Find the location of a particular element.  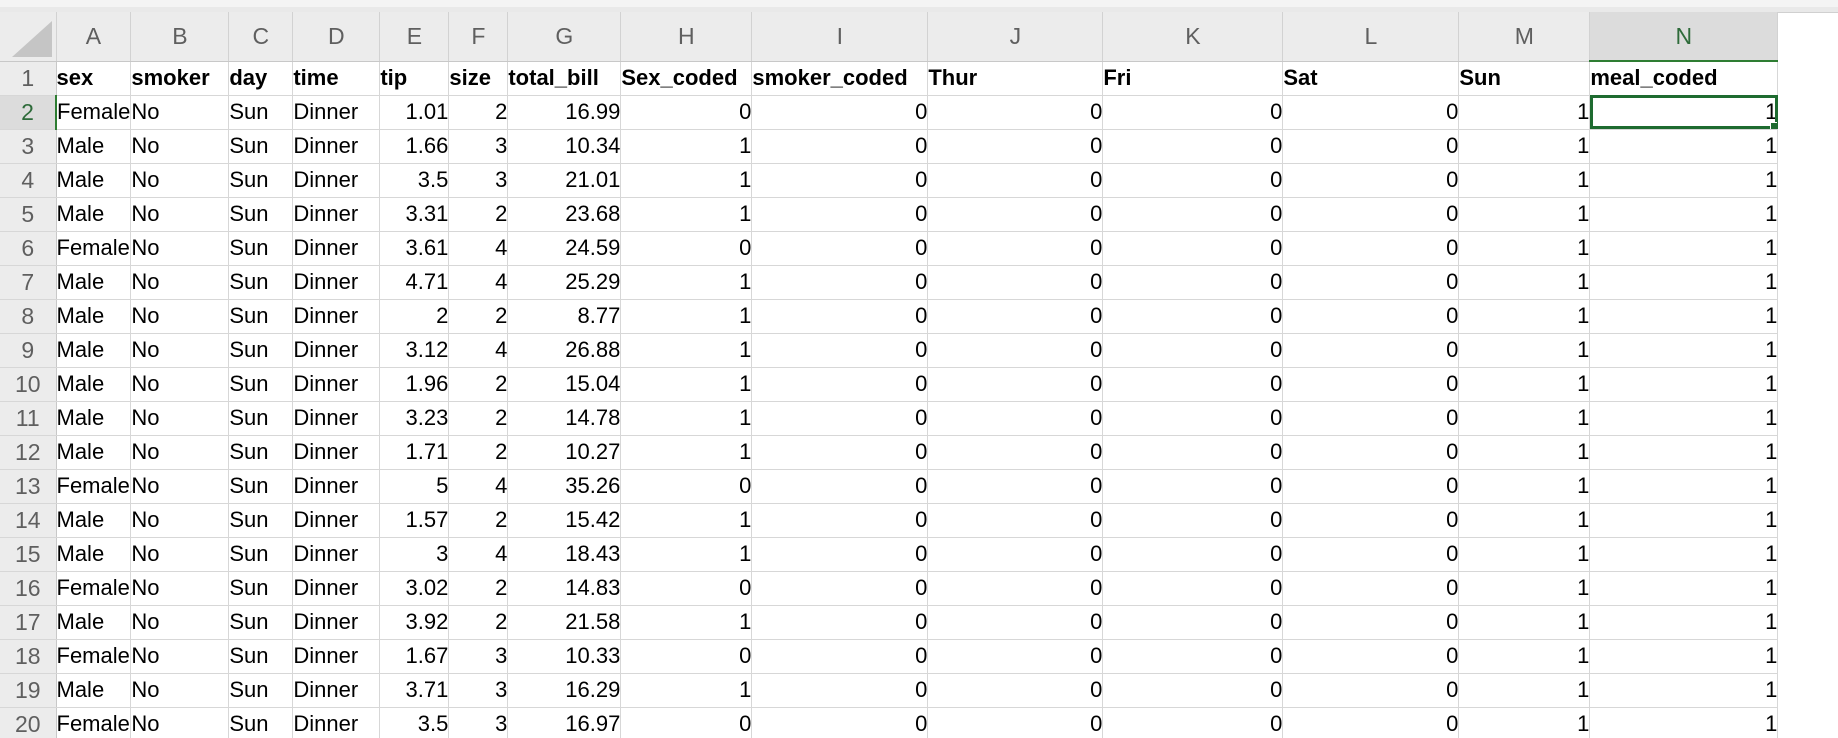

cell-l6: 0 is located at coordinates (1371, 248).